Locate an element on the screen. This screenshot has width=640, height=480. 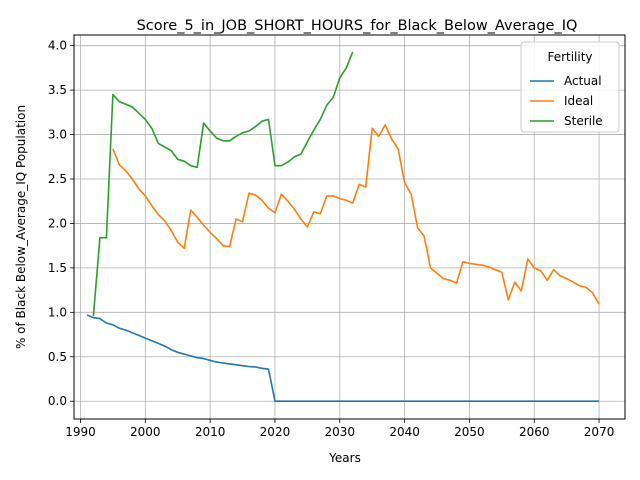
x-tick-label: 2050 is located at coordinates (469, 432).